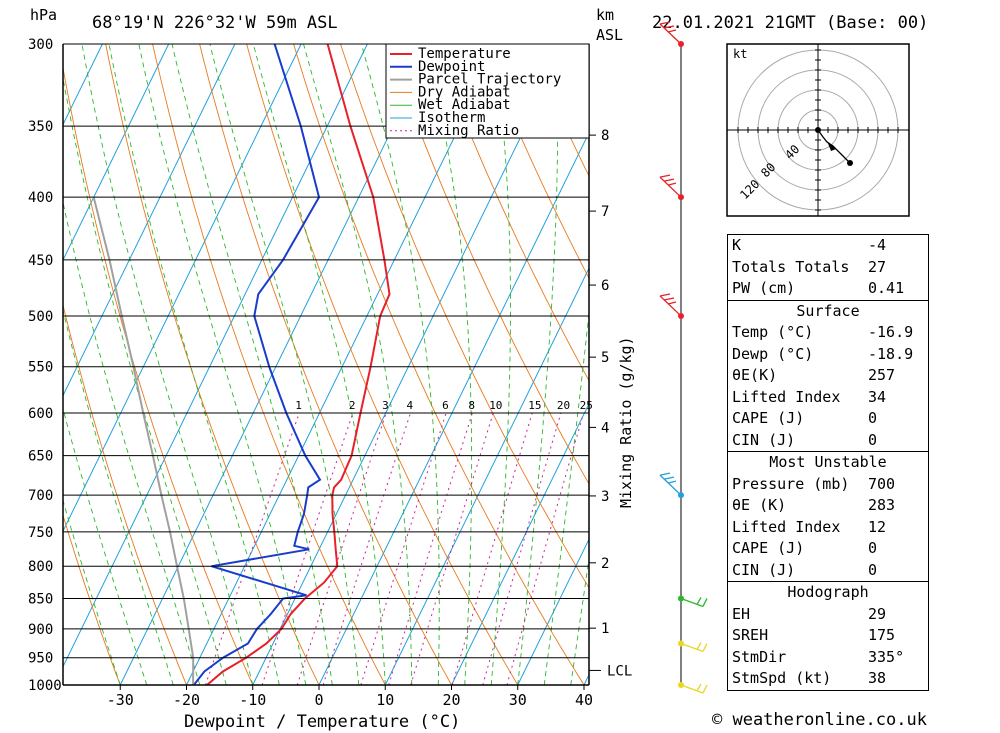 Image resolution: width=1000 pixels, height=733 pixels. Describe the element at coordinates (40, 261) in the screenshot. I see `pressure-tick-label: 450` at that location.